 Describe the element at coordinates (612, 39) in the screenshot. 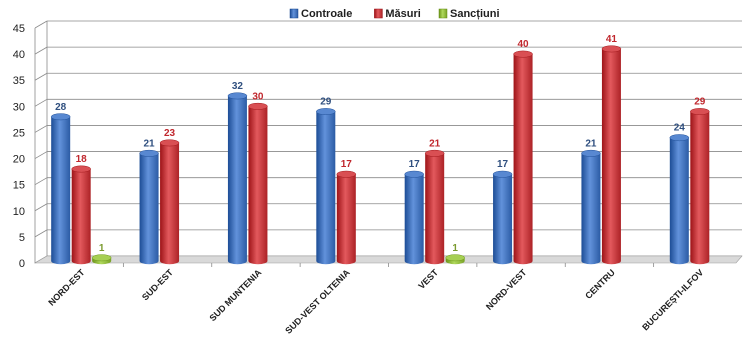

I see `data-label-masuri: 41` at that location.